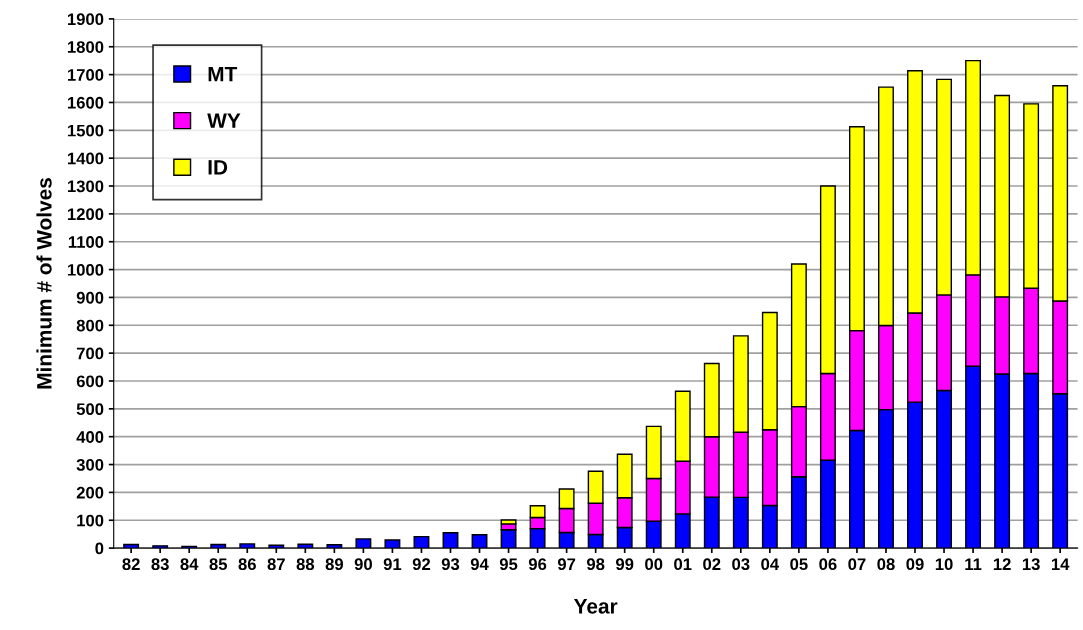 This screenshot has height=630, width=1083. Describe the element at coordinates (450, 564) in the screenshot. I see `x-tick-label: 93` at that location.